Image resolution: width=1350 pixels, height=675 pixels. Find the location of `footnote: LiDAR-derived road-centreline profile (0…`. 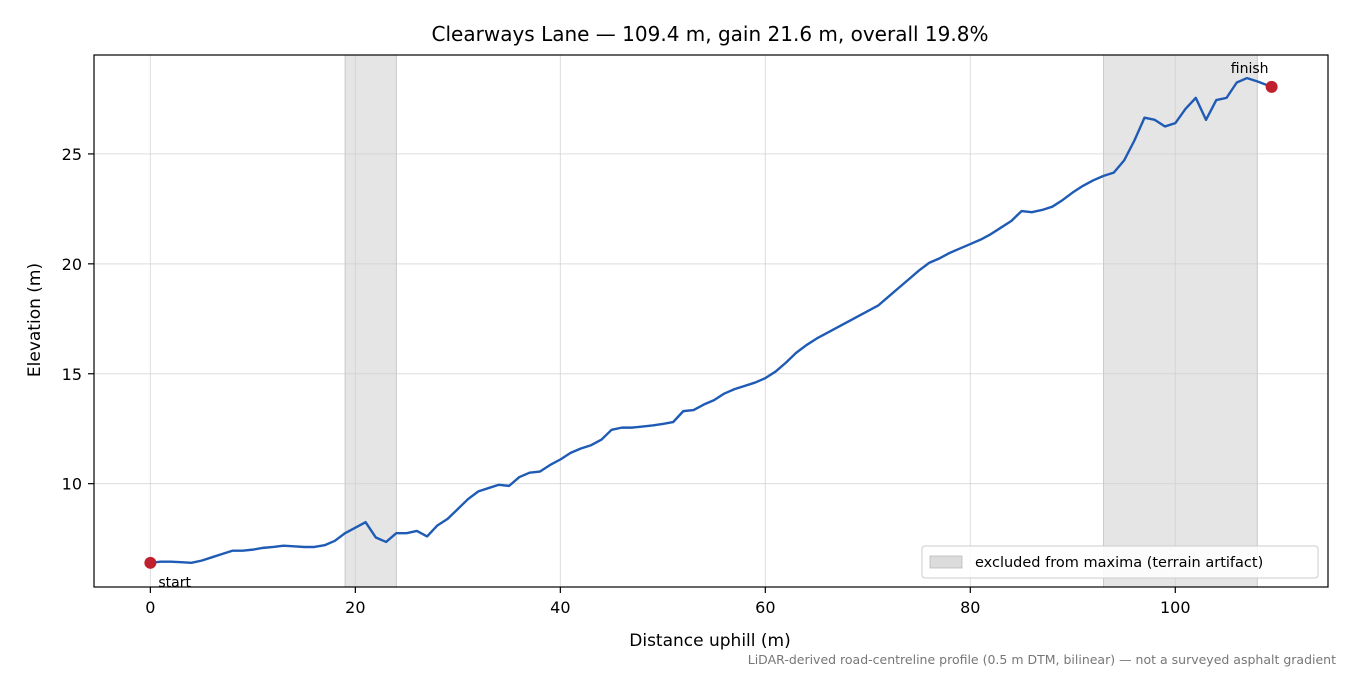

footnote: LiDAR-derived road-centreline profile (0… is located at coordinates (1042, 659).